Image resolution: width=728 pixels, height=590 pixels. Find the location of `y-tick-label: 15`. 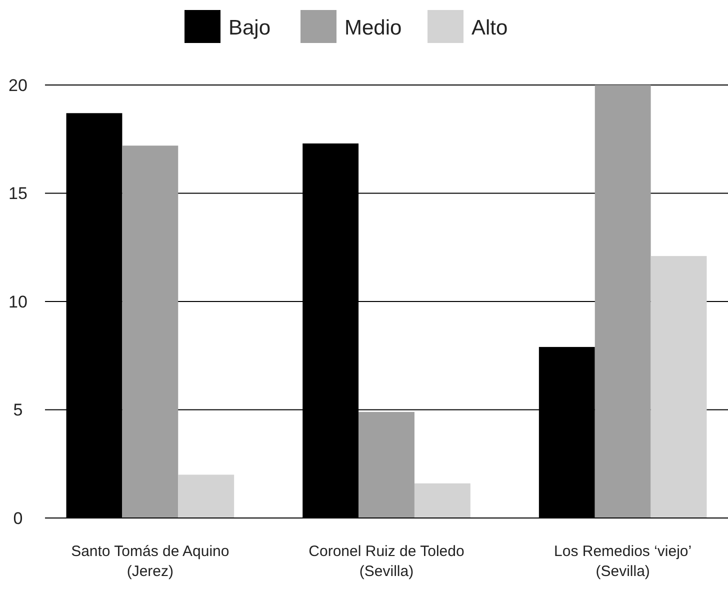

y-tick-label: 15 is located at coordinates (18, 194).